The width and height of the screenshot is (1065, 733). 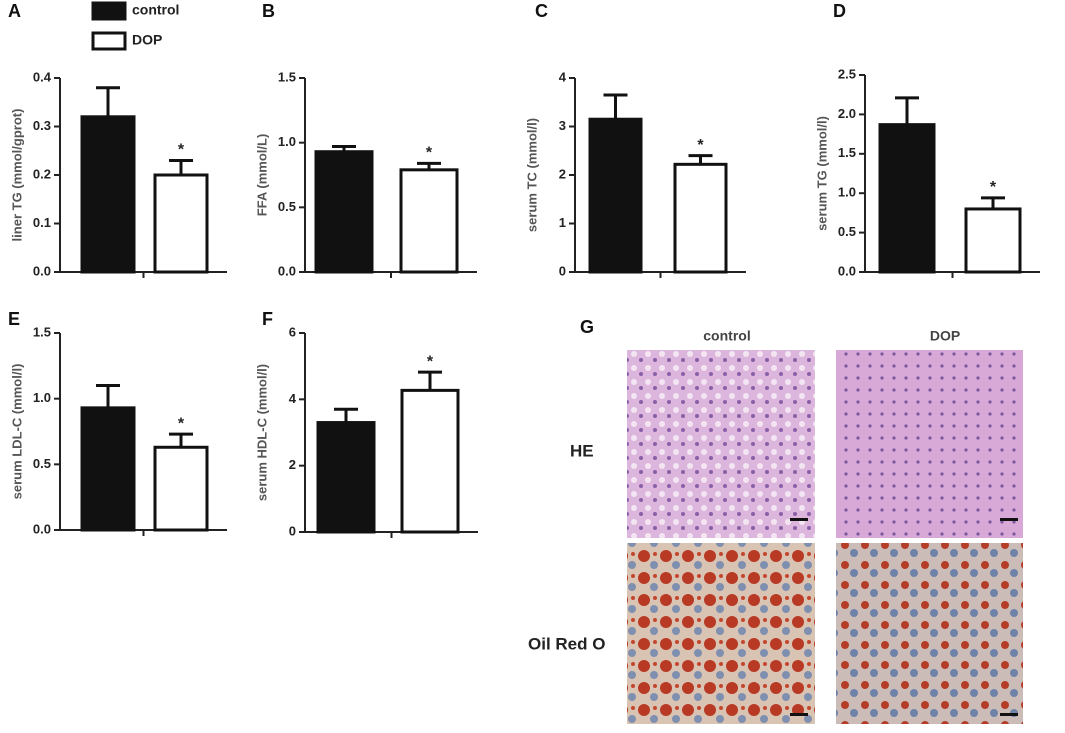 What do you see at coordinates (847, 73) in the screenshot?
I see `y-tick-label: 2.5` at bounding box center [847, 73].